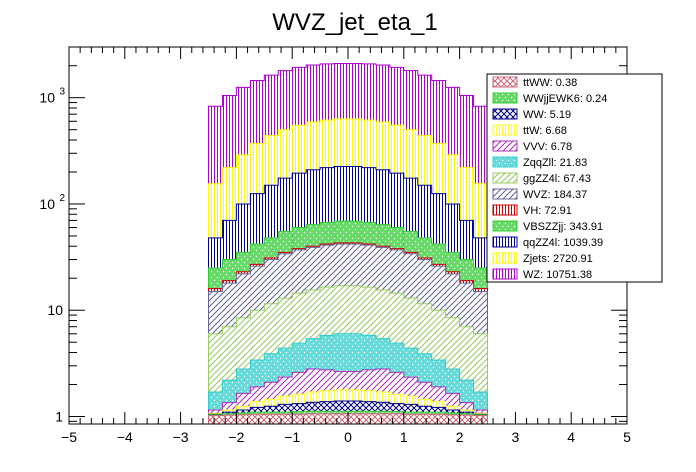 The width and height of the screenshot is (696, 472). I want to click on legend-entry-wz: WZ: 10751.38, so click(542, 274).